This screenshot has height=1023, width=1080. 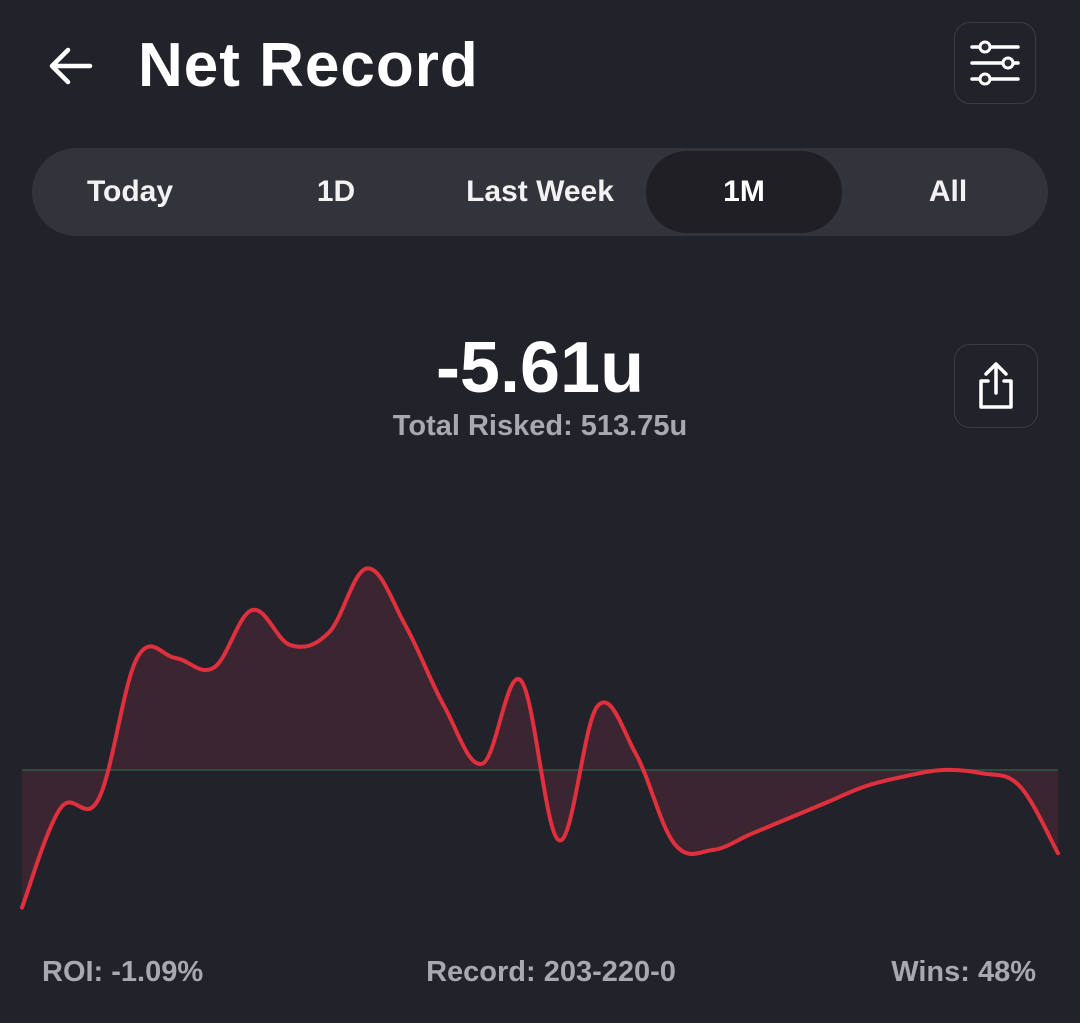 I want to click on share-icon, so click(x=996, y=385).